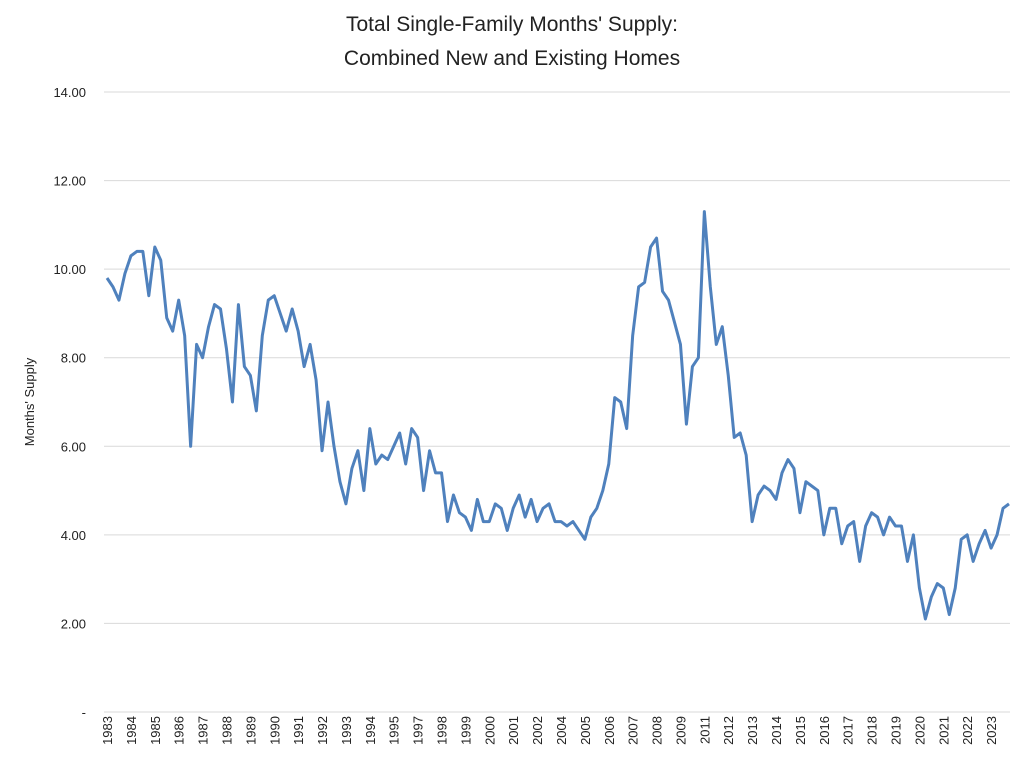  Describe the element at coordinates (73, 358) in the screenshot. I see `y-tick-label: 8.00` at that location.